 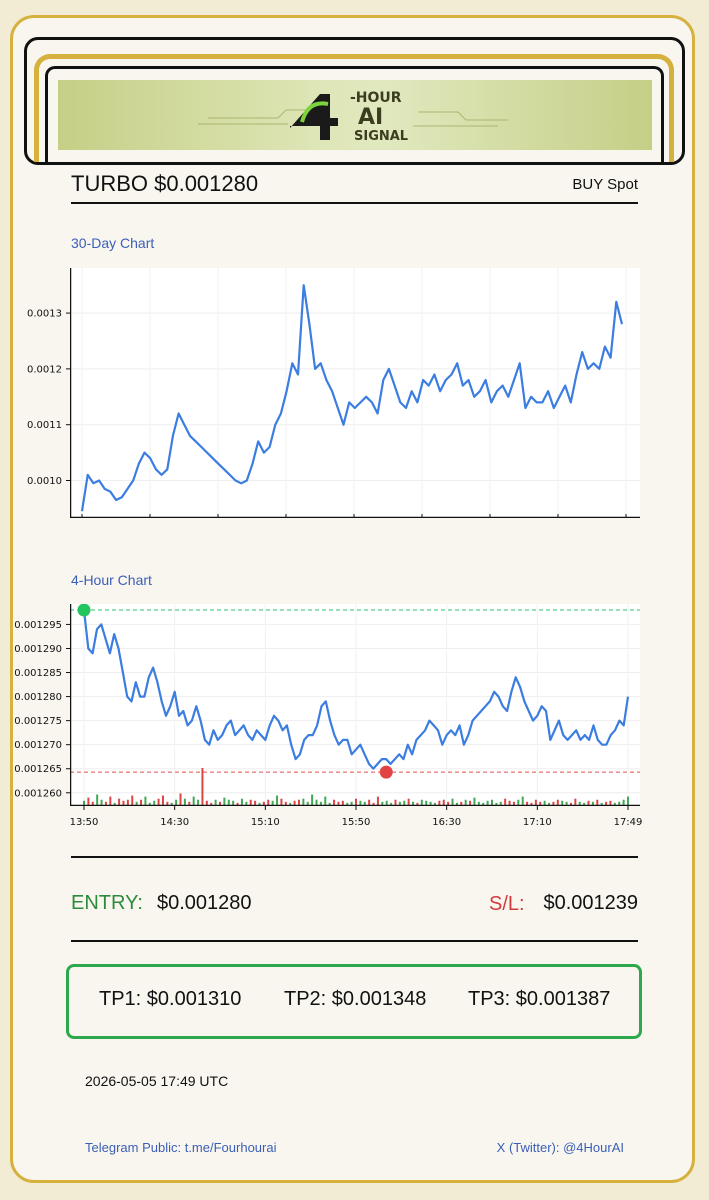 I want to click on y-tick-label: 0.001285, so click(x=38, y=673).